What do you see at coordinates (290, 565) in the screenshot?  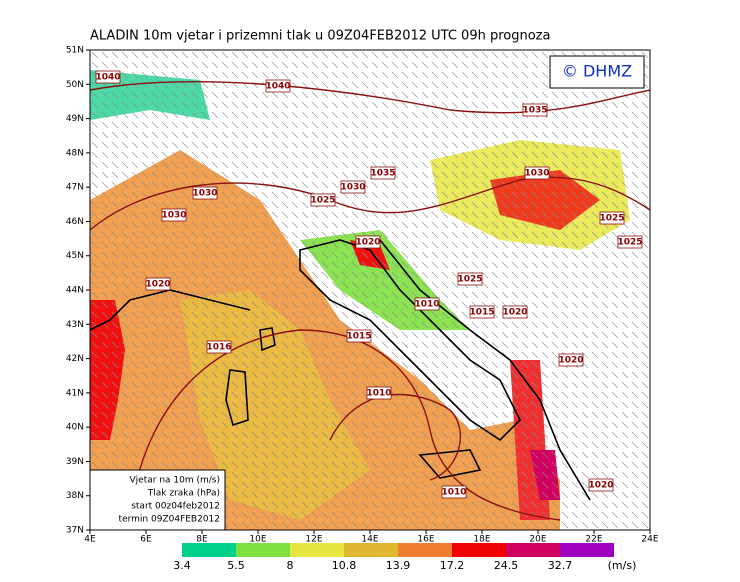 I see `colorbar-label: 8` at bounding box center [290, 565].